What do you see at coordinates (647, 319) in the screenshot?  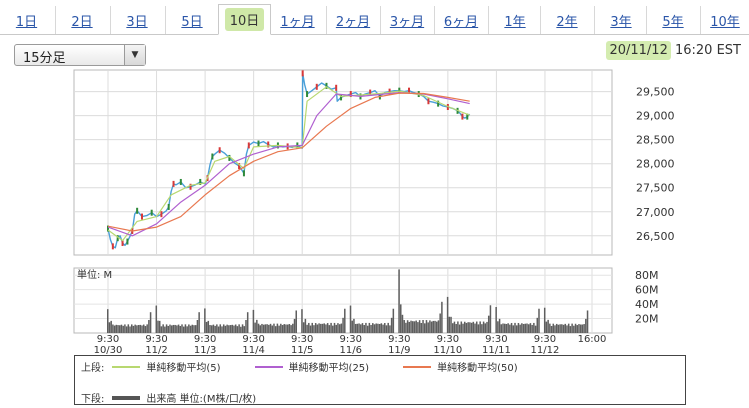 I see `volume-tick-label: 20M` at bounding box center [647, 319].